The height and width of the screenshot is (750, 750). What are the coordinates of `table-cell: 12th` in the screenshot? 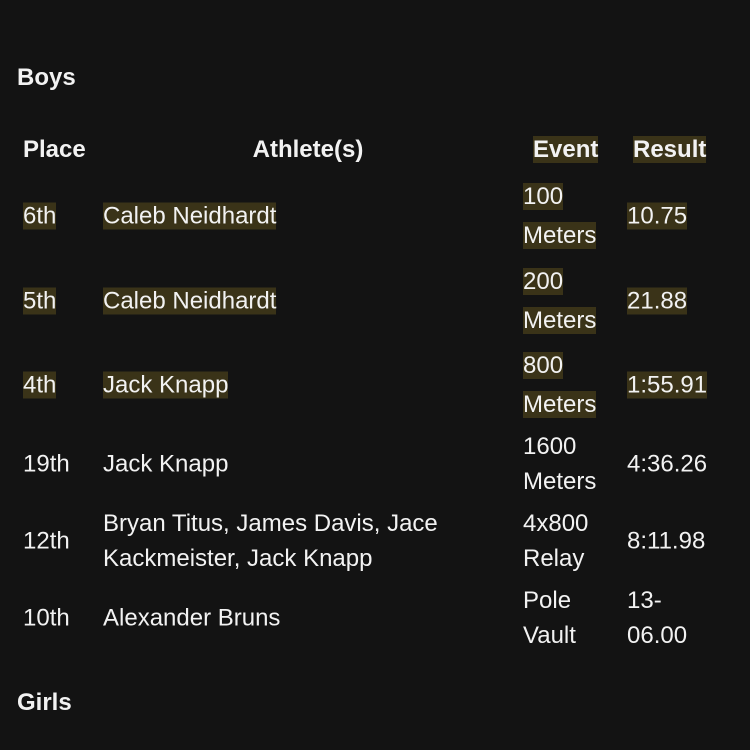 It's located at (46, 541).